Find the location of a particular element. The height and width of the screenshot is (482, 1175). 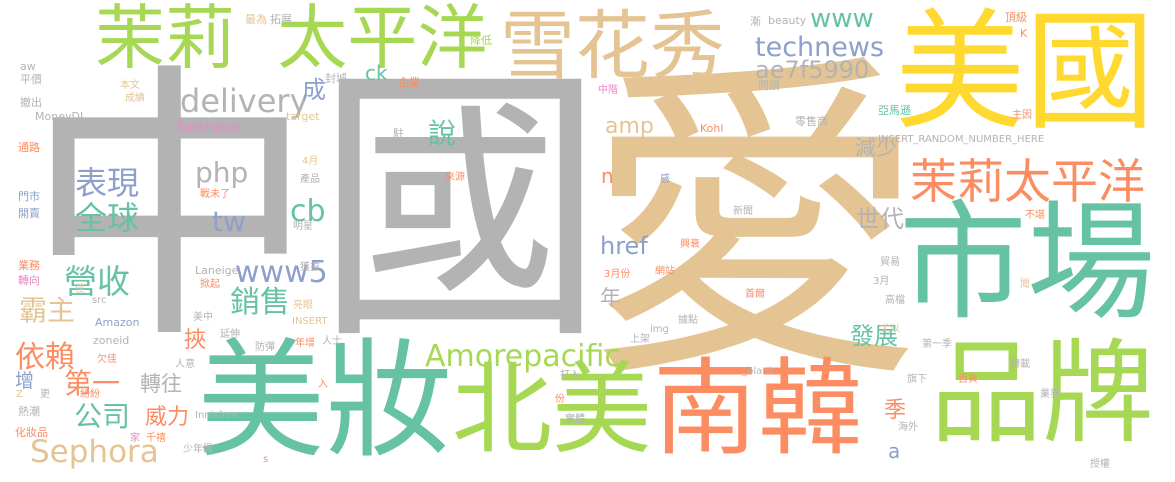

cloud-word: 轉往 is located at coordinates (161, 384).